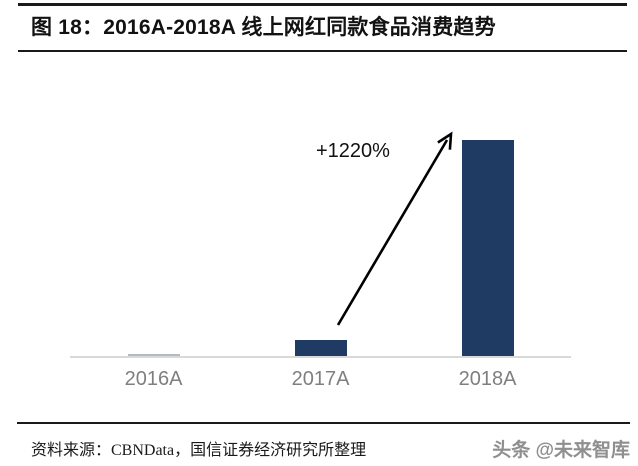  I want to click on footer-rule, so click(323, 423).